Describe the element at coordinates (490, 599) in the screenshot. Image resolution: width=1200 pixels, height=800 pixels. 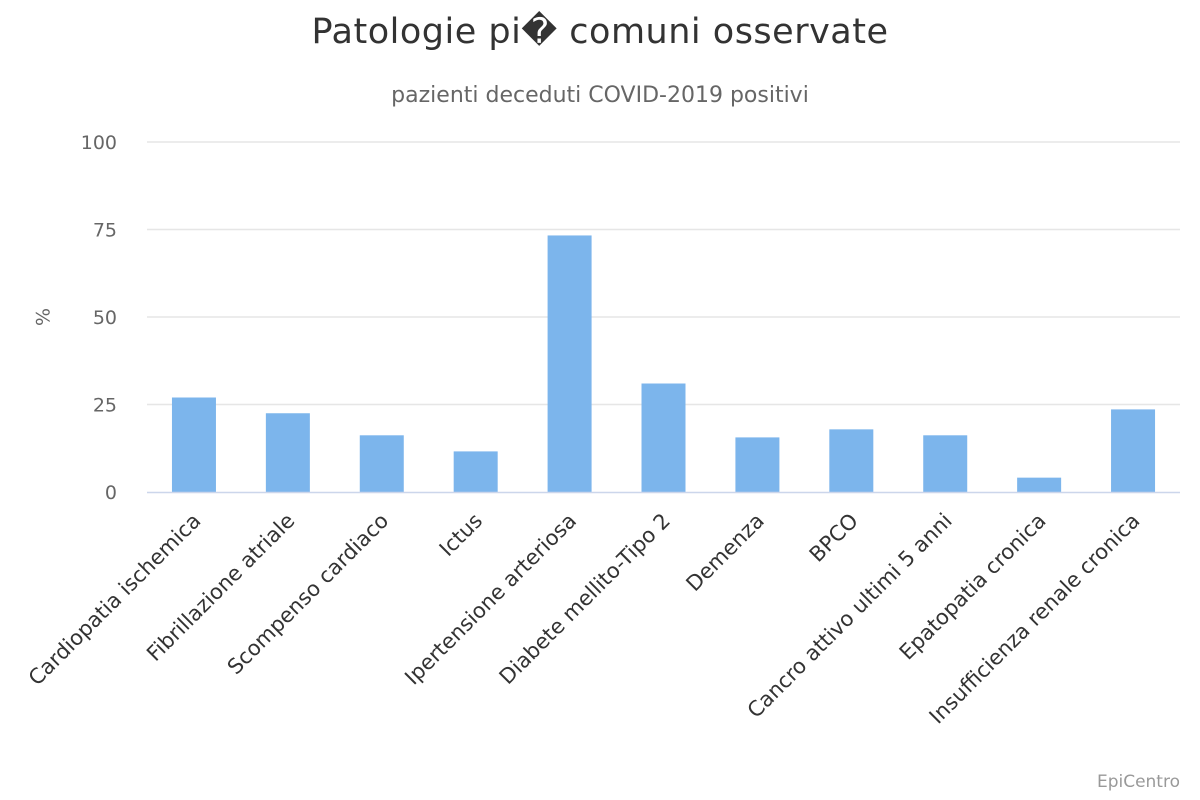
I see `x-tick-label: Ipertensione arteriosa` at that location.